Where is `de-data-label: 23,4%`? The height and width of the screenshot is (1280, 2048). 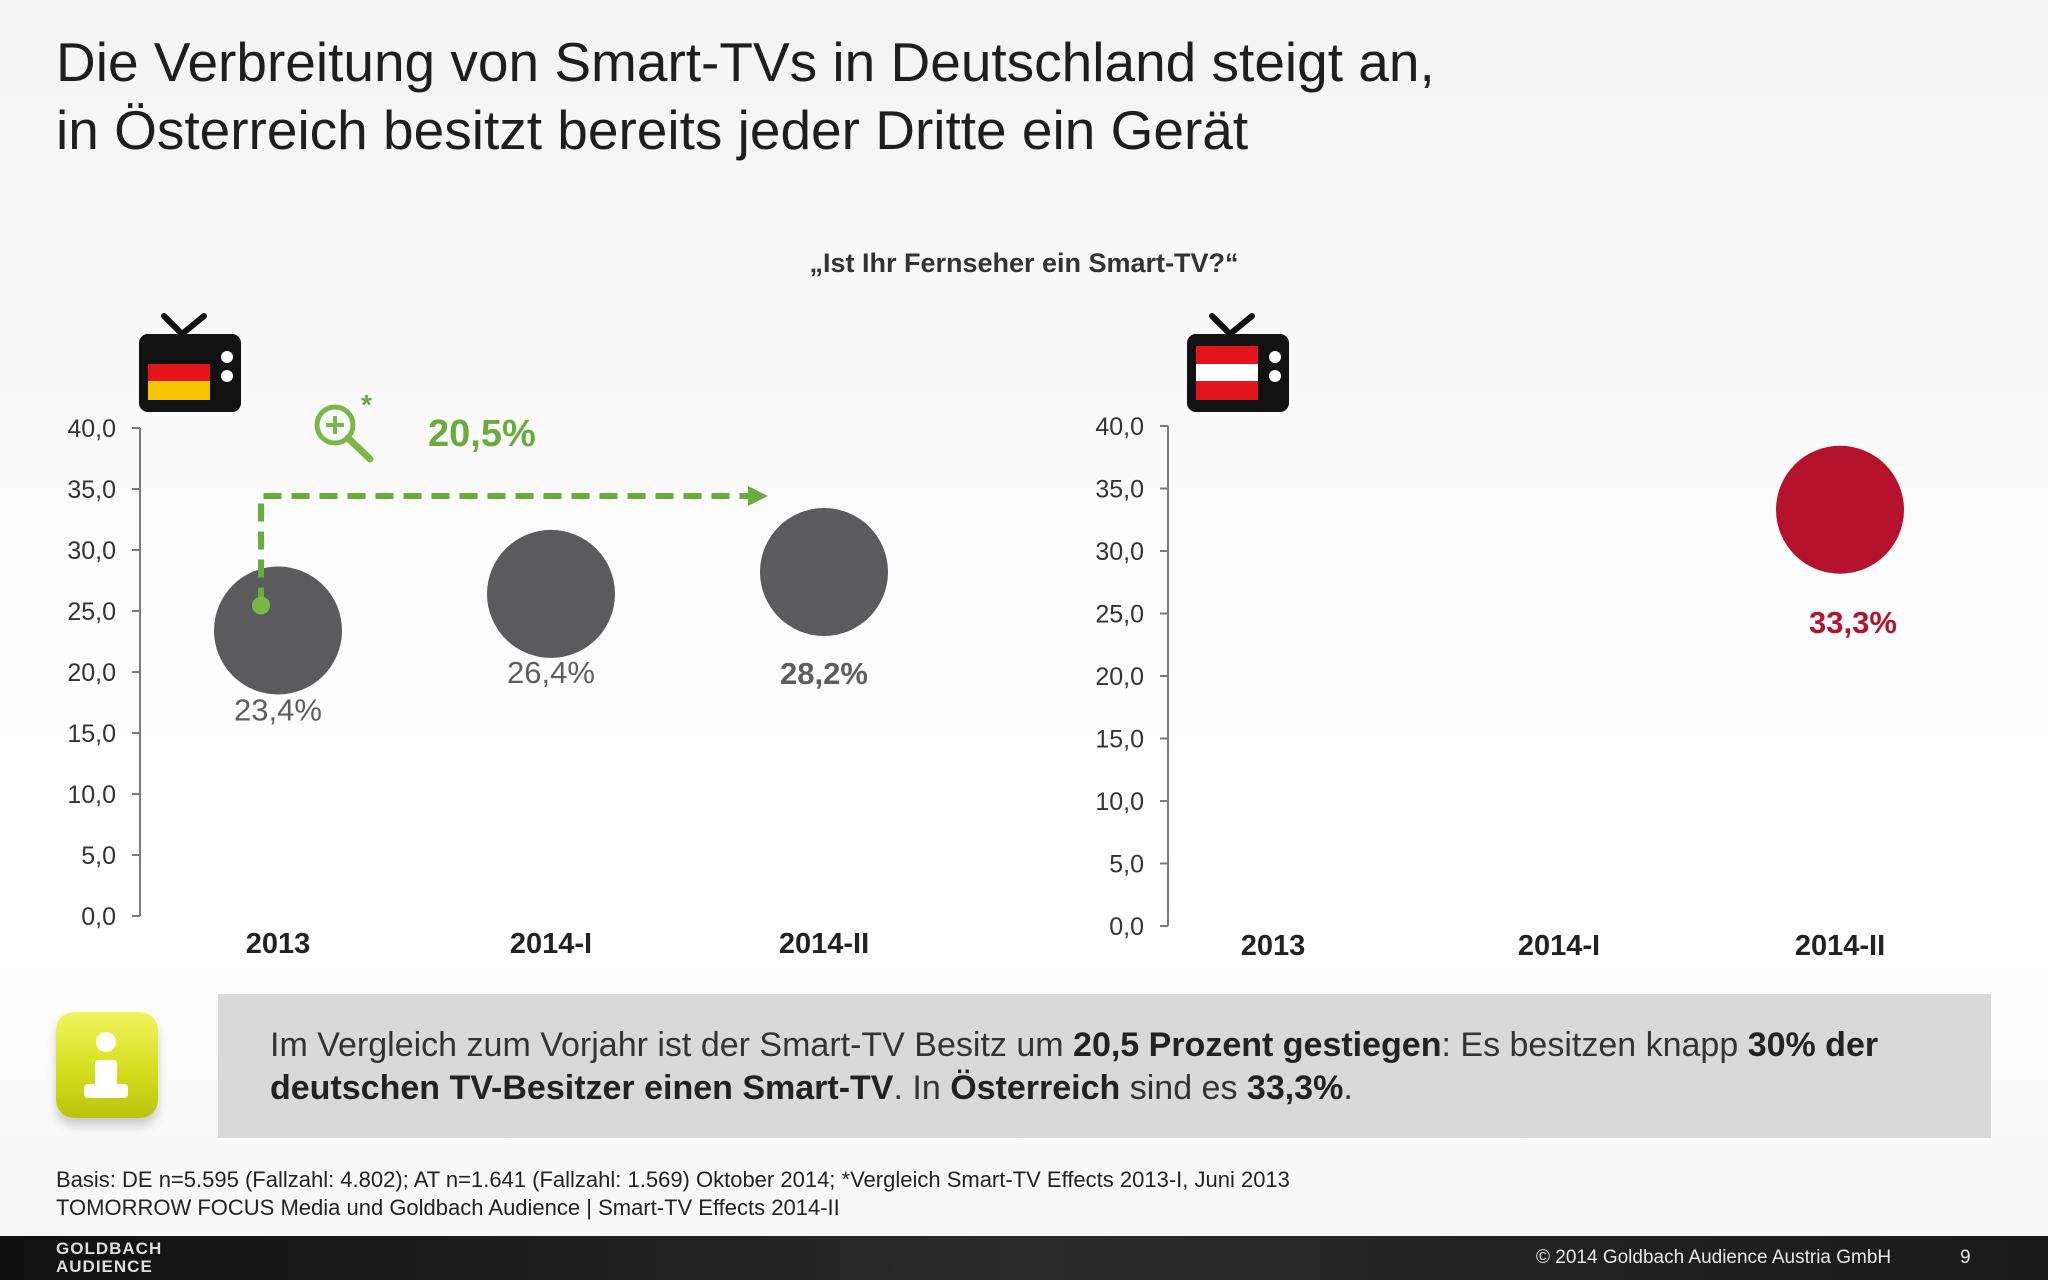
de-data-label: 23,4% is located at coordinates (278, 710).